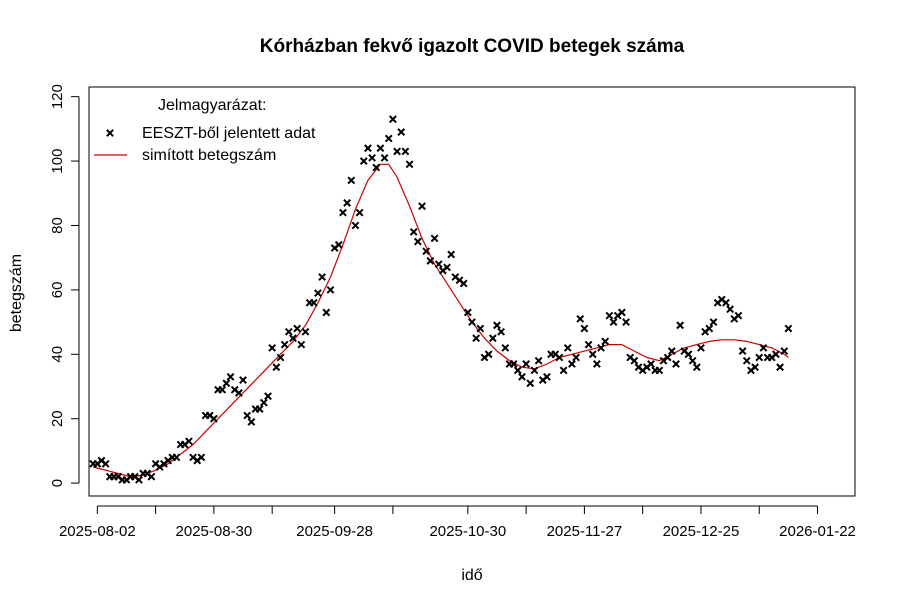  I want to click on y-tick-label: 20, so click(57, 418).